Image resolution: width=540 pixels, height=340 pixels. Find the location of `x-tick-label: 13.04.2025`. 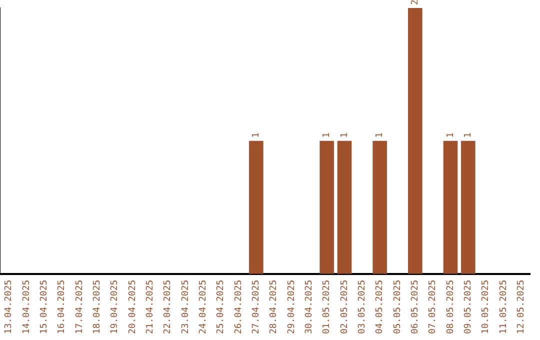

x-tick-label: 13.04.2025 is located at coordinates (9, 307).